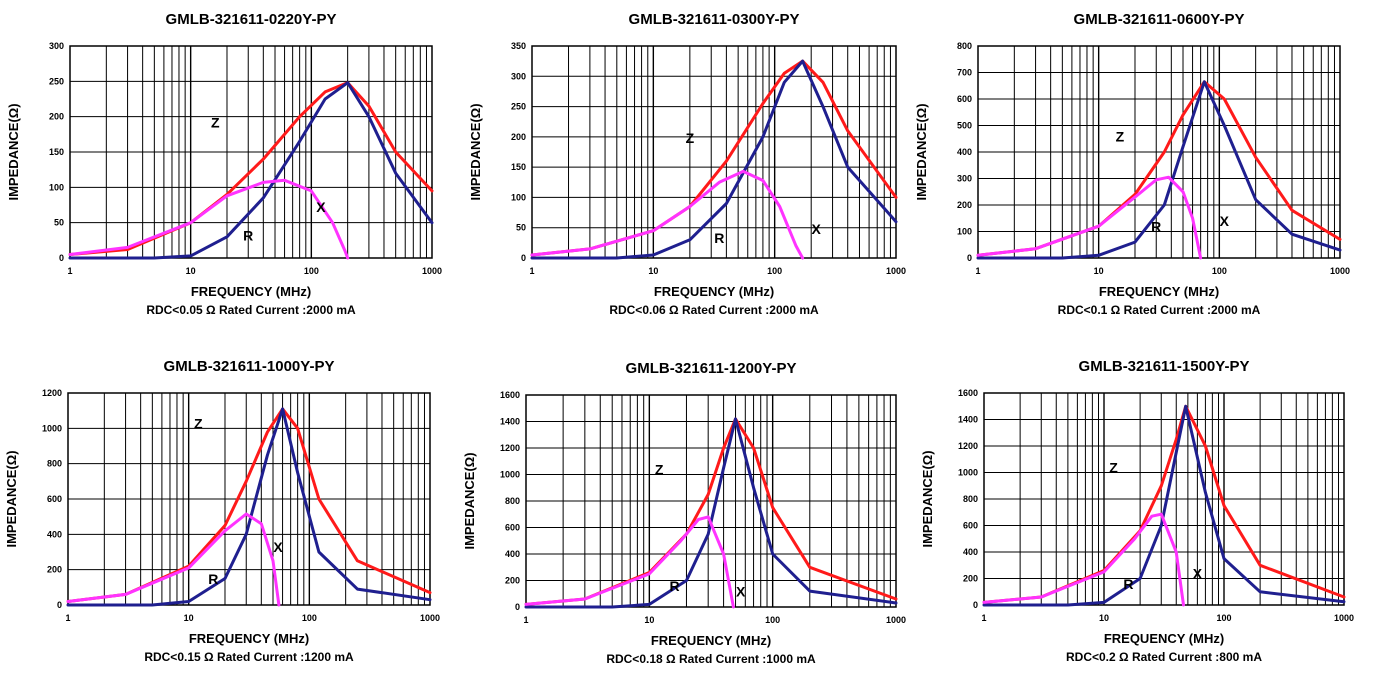 The height and width of the screenshot is (680, 1376). I want to click on spec-text: RDC<0.05 Ω Rated Current :2000 mA, so click(251, 310).